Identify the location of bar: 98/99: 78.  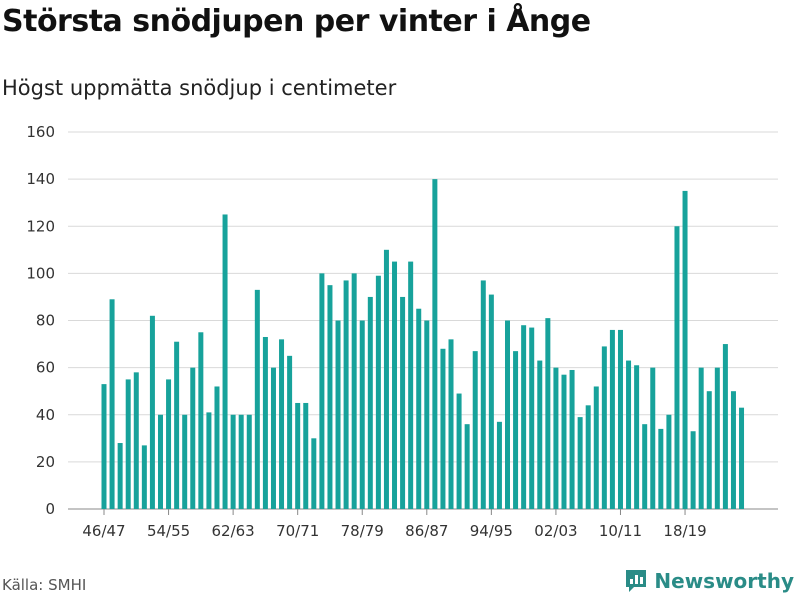
(524, 417).